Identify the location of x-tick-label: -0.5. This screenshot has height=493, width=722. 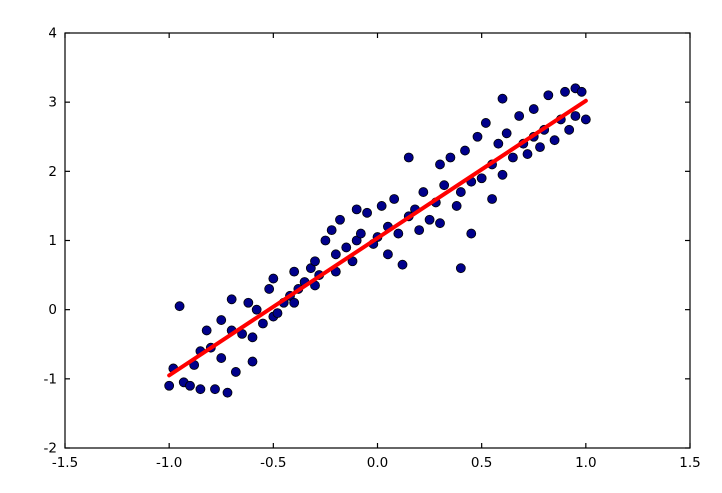
(273, 463).